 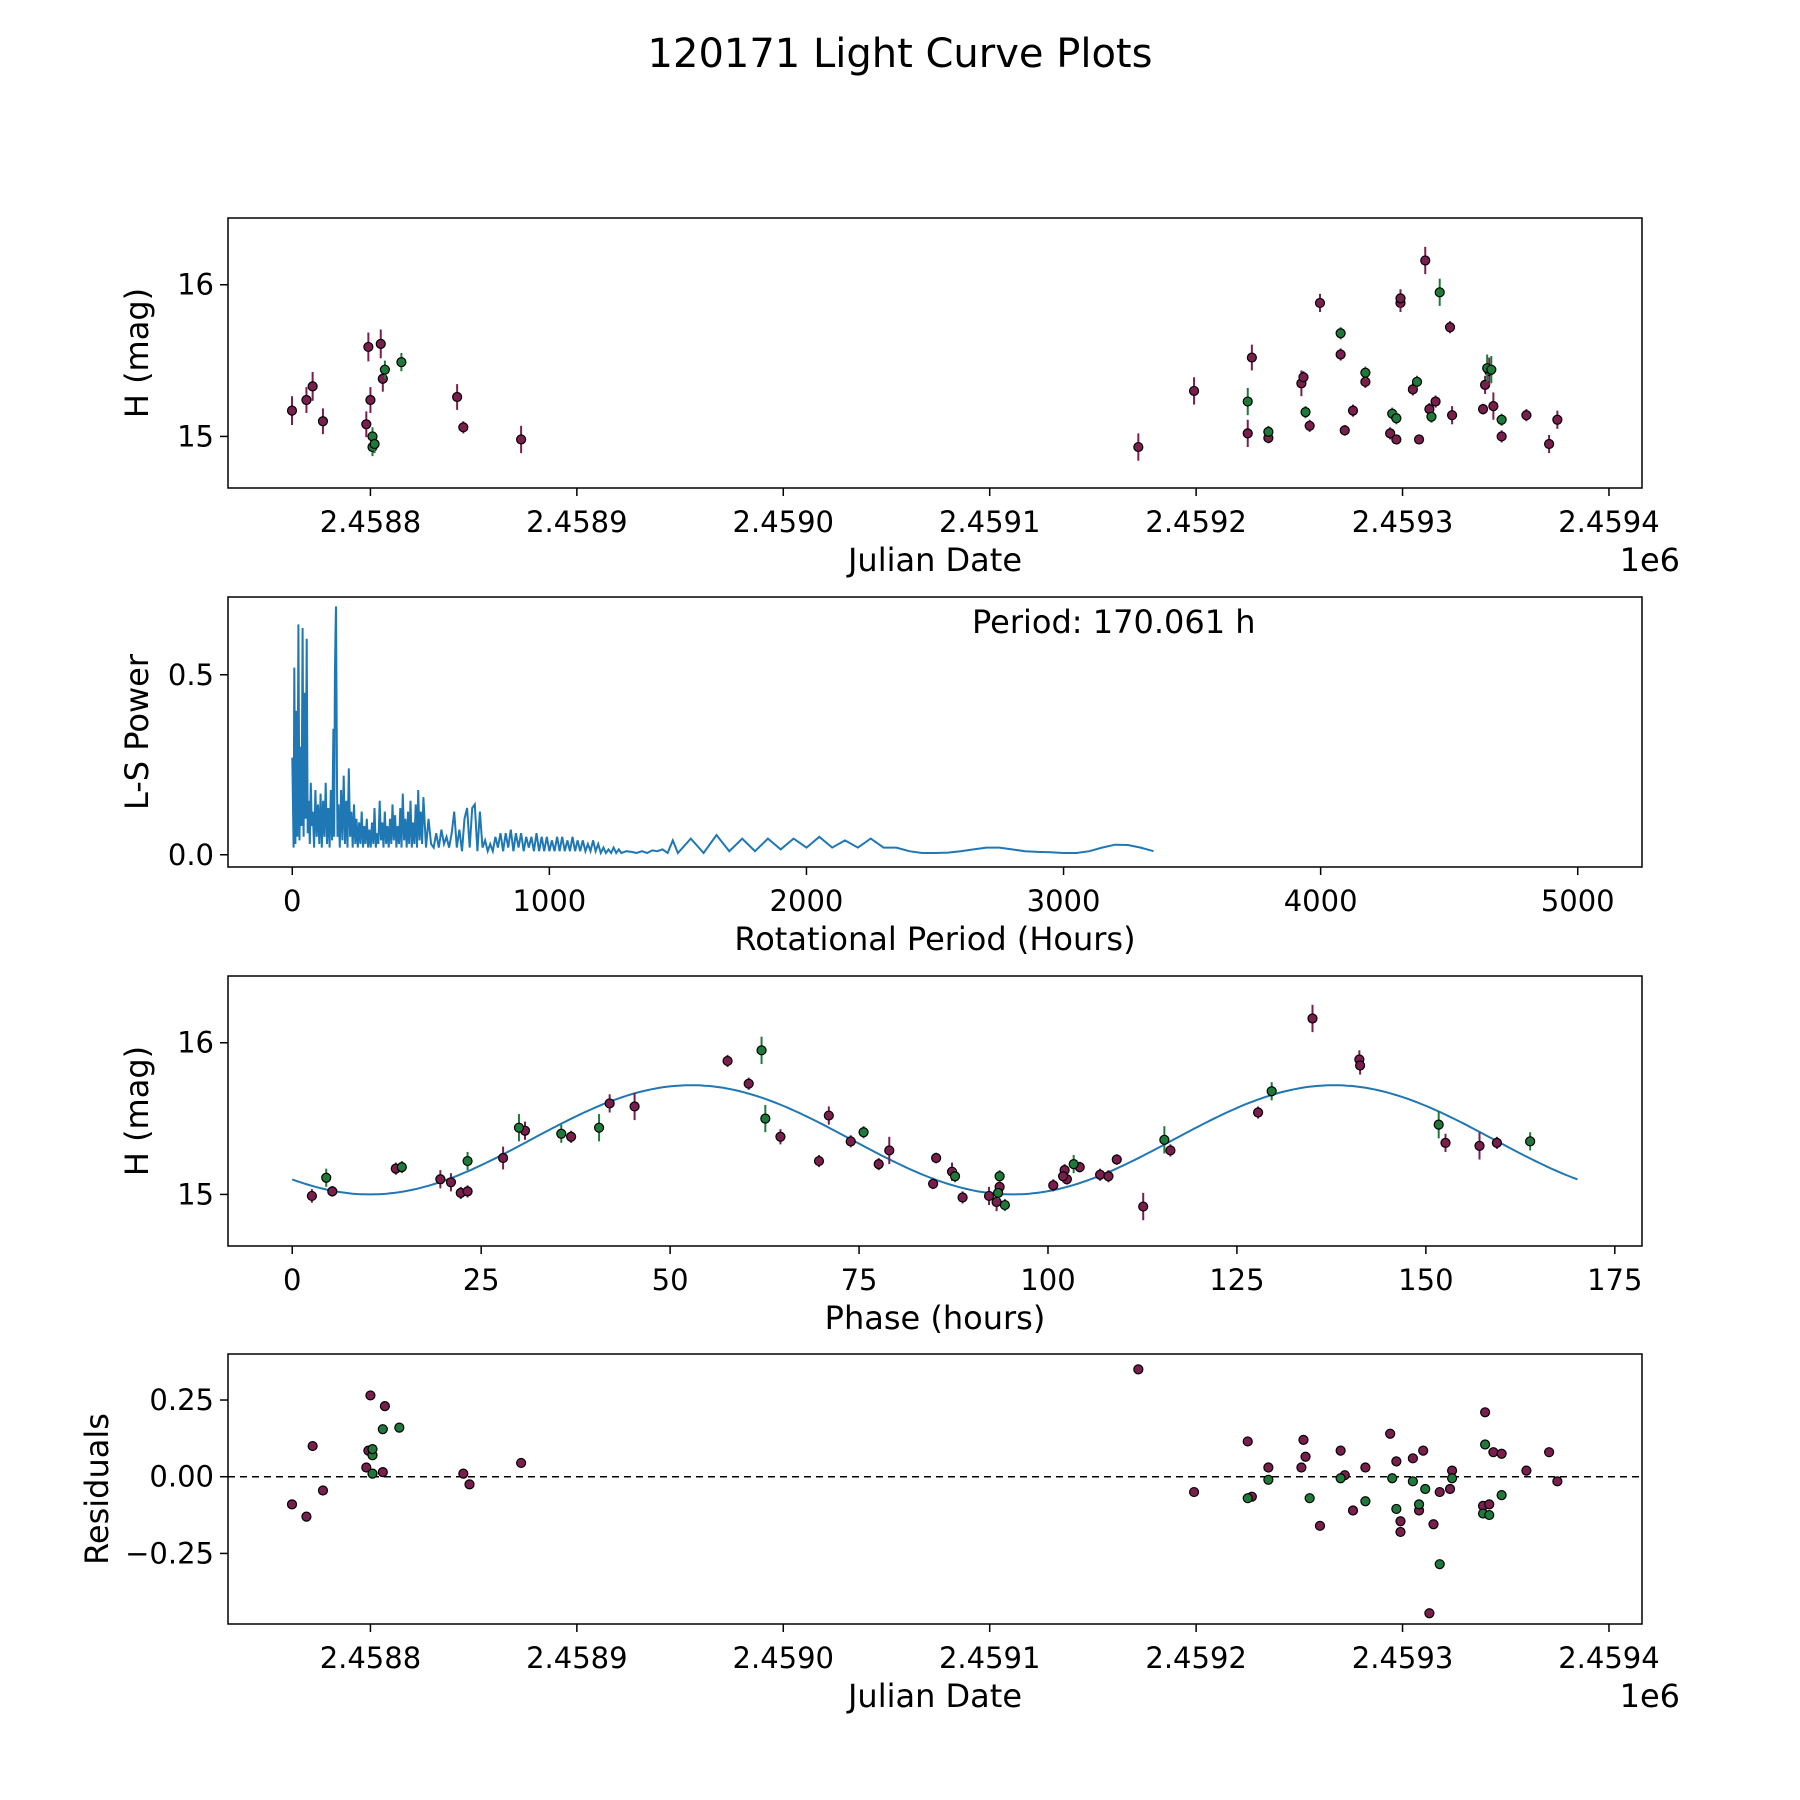 What do you see at coordinates (1608, 522) in the screenshot?
I see `x-tick-label: 2.4594` at bounding box center [1608, 522].